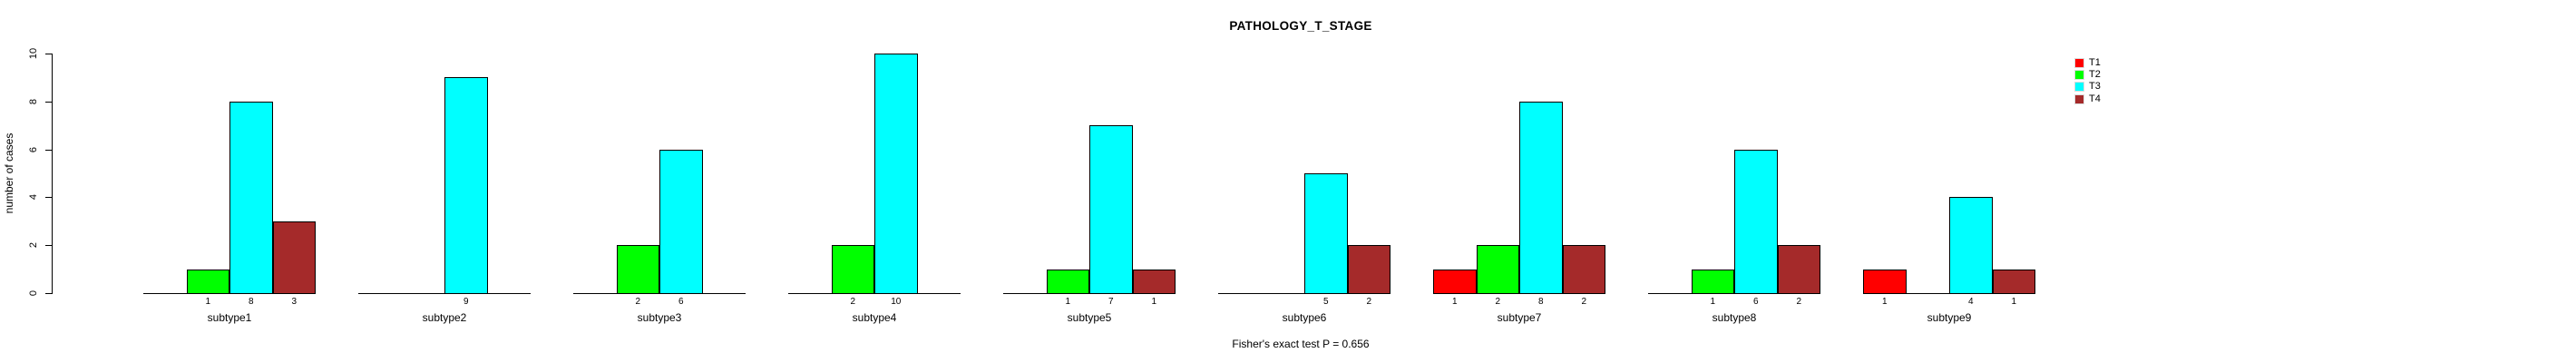 This screenshot has height=363, width=2576. I want to click on bar-group-subtype5: 1 7 1 subtype5, so click(1089, 181).